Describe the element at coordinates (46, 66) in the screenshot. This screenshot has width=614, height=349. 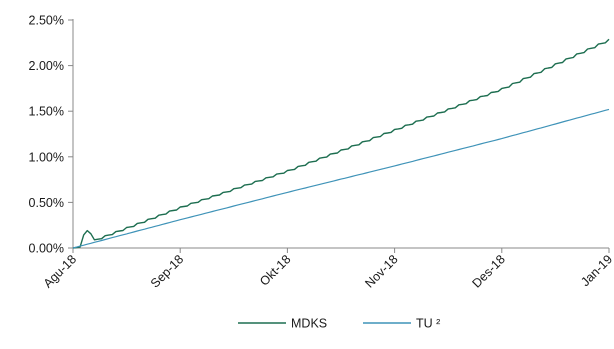
I see `y-tick-label: 2.00%` at that location.